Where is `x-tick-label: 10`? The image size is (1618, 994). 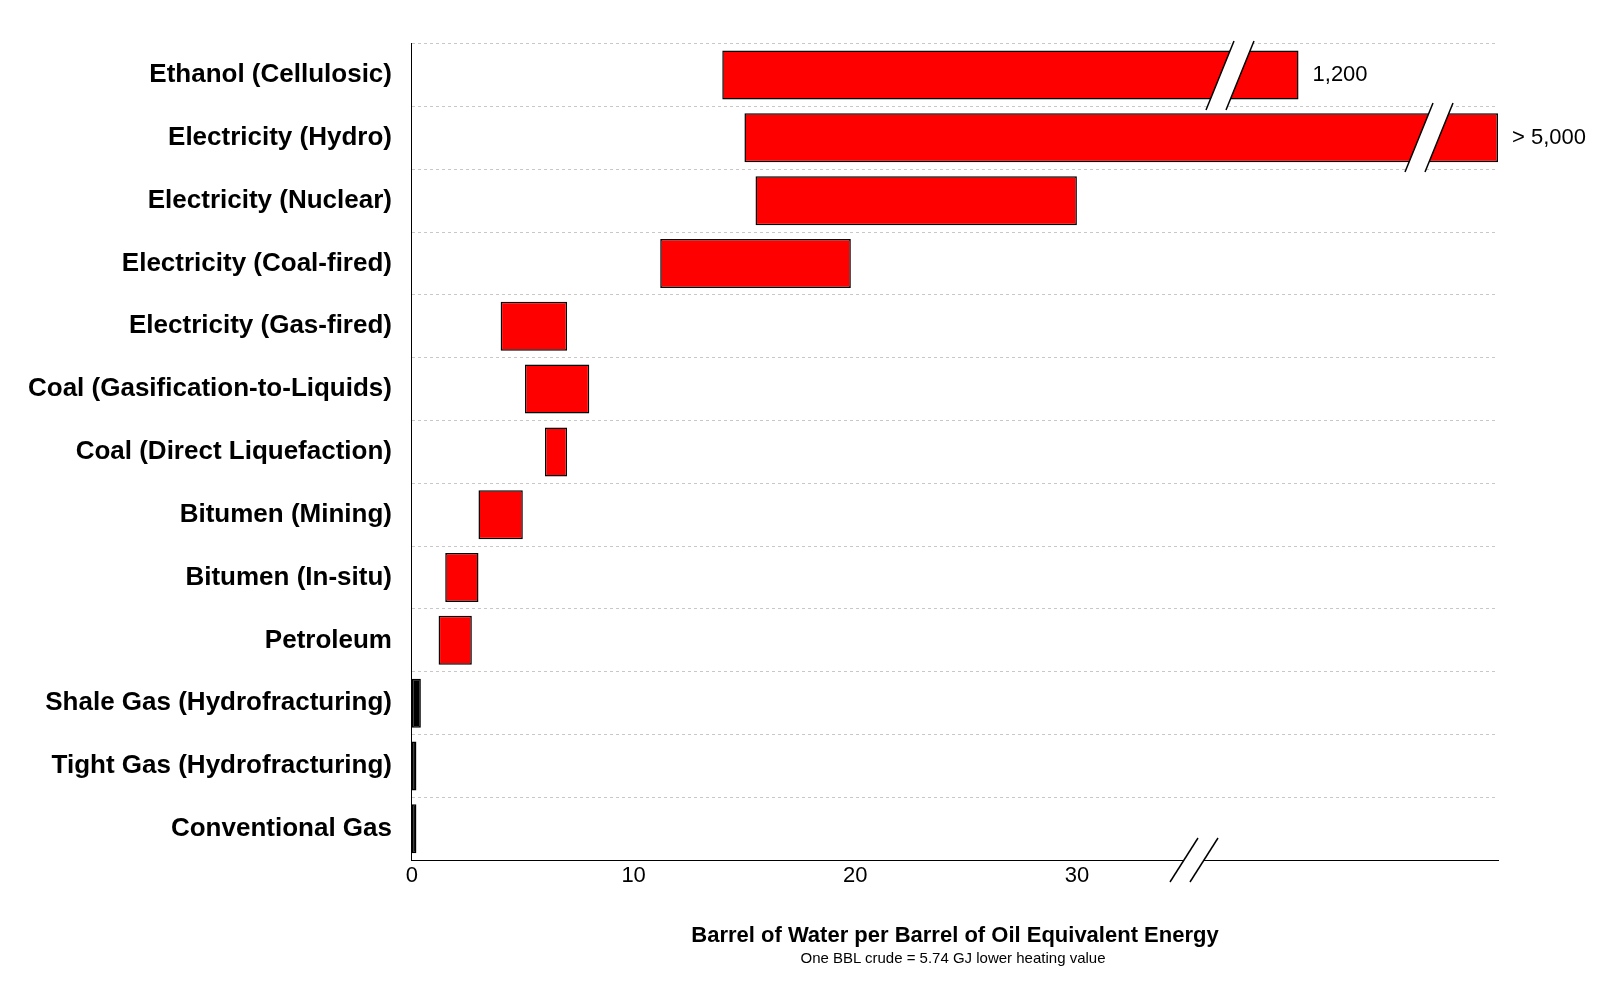 x-tick-label: 10 is located at coordinates (633, 875).